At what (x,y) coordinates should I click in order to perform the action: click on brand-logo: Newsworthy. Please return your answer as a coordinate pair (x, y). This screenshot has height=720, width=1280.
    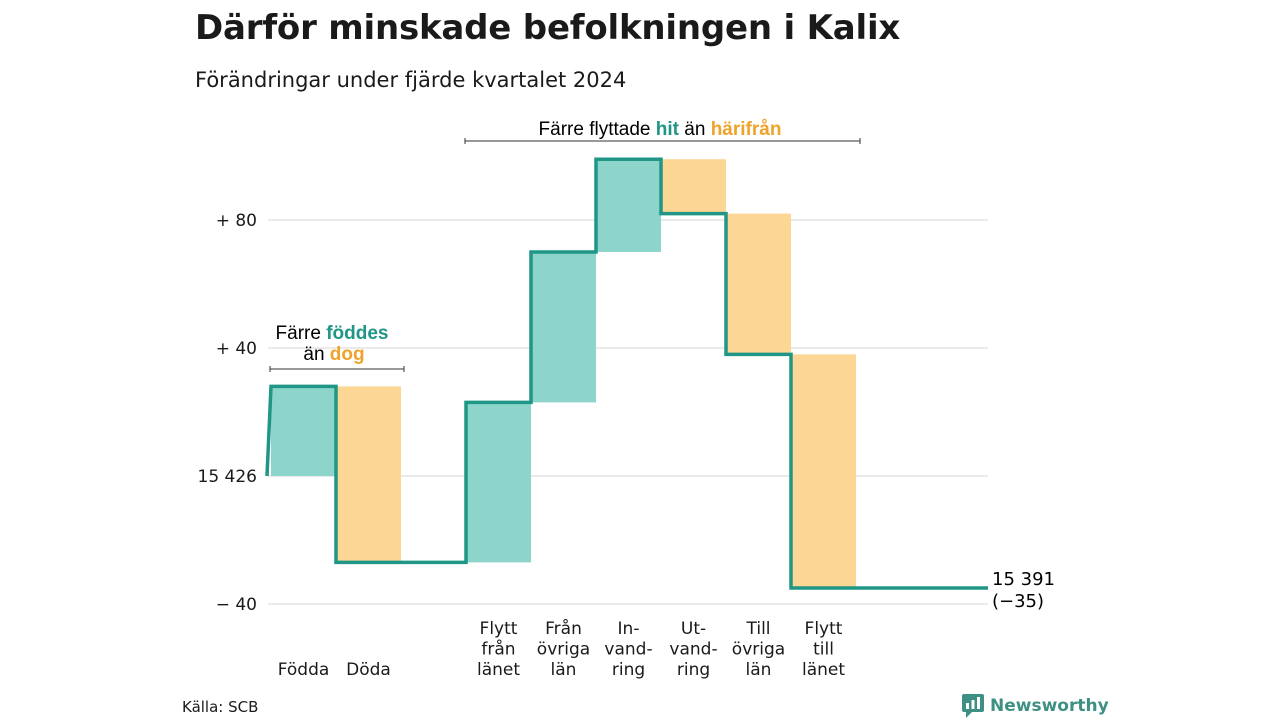
    Looking at the image, I should click on (1035, 706).